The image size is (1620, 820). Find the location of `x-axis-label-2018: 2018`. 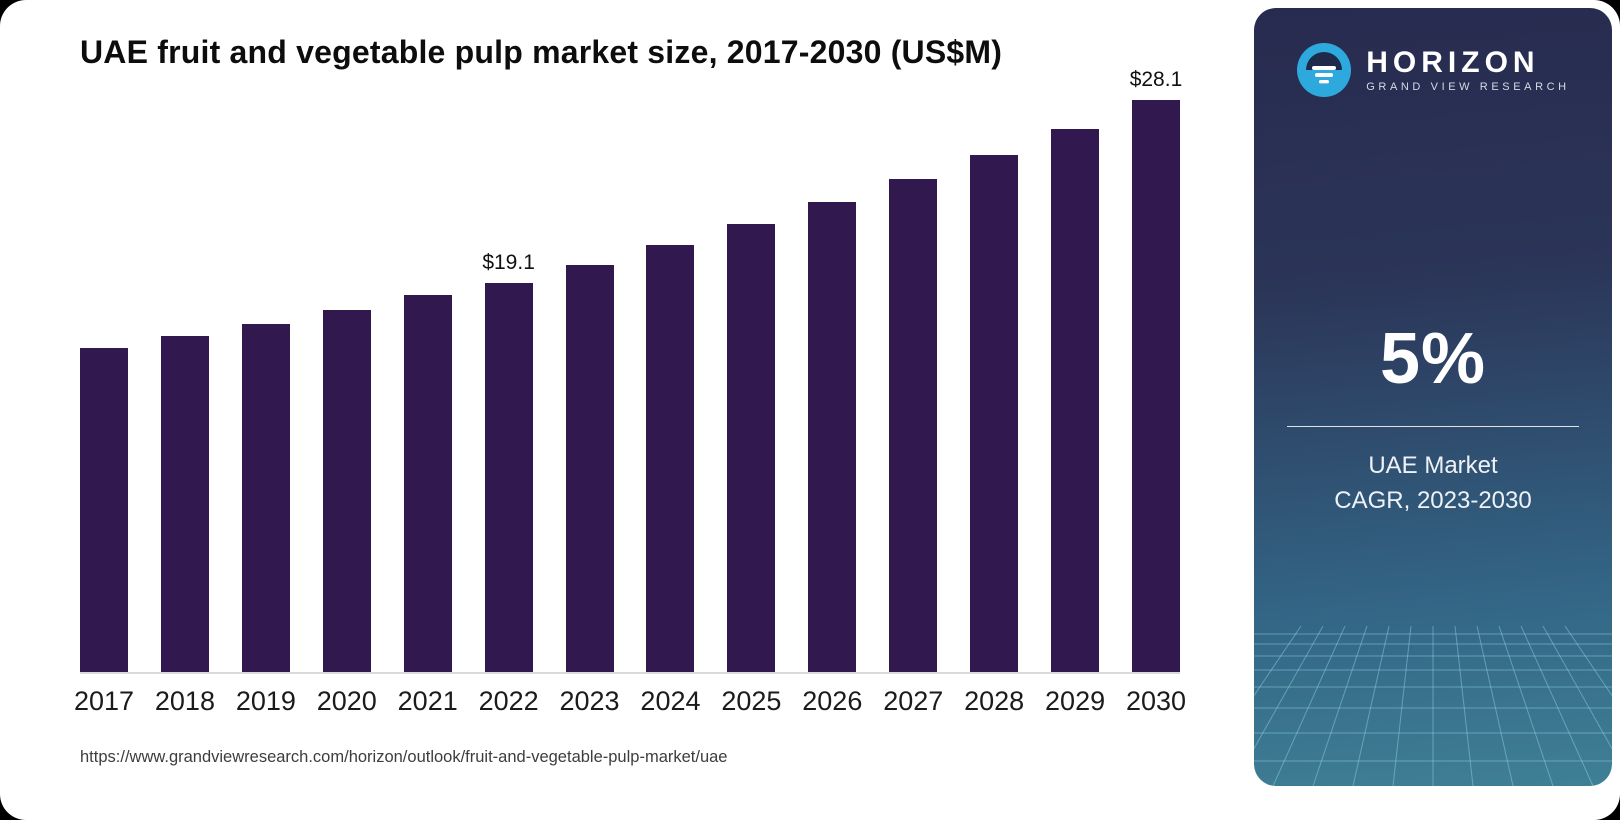

x-axis-label-2018: 2018 is located at coordinates (184, 701).